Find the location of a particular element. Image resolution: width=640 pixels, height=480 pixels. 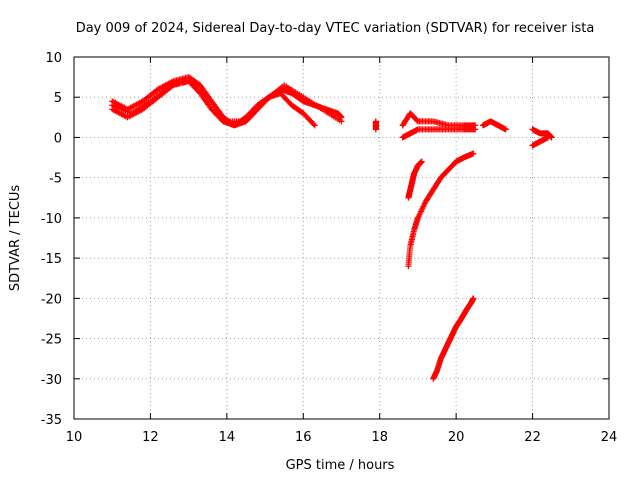

x-tick-label: 20 is located at coordinates (456, 437).